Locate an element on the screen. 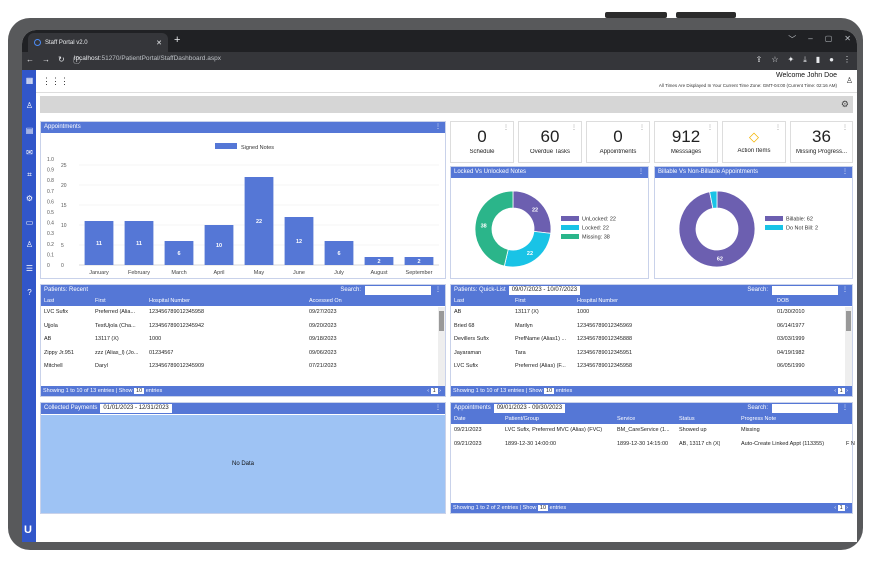  stat-card-schedule: ⋮ 0 Schedule is located at coordinates (482, 142).